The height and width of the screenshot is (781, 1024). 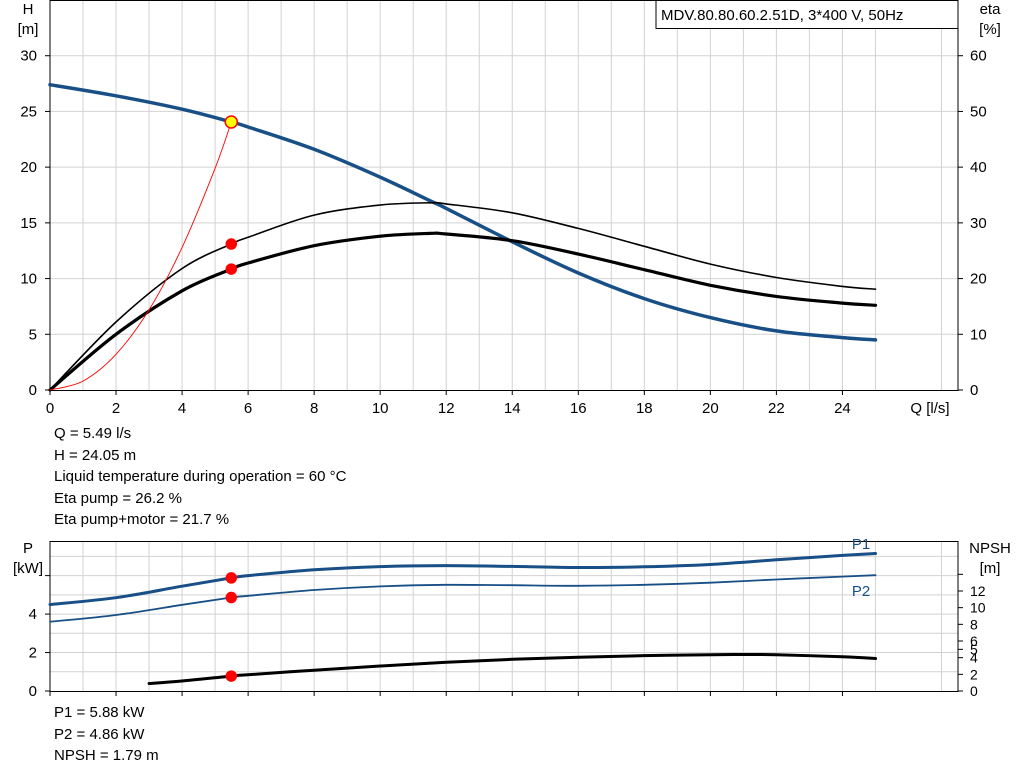 What do you see at coordinates (974, 624) in the screenshot?
I see `y-right-tick-label: 8` at bounding box center [974, 624].